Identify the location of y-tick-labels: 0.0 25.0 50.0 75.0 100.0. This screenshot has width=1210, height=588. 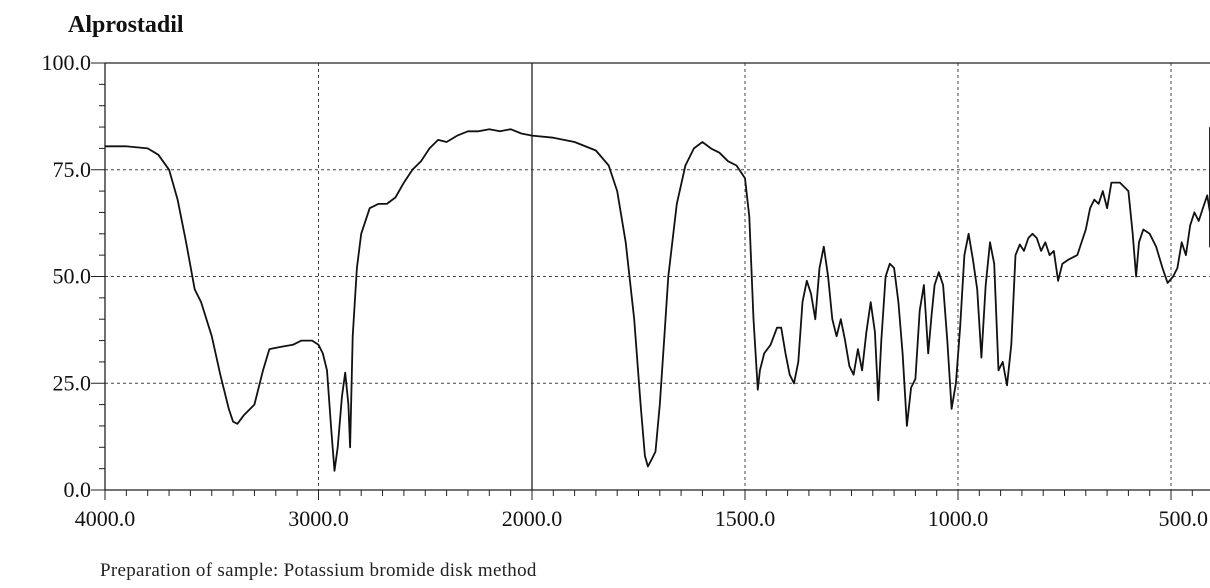
(67, 276).